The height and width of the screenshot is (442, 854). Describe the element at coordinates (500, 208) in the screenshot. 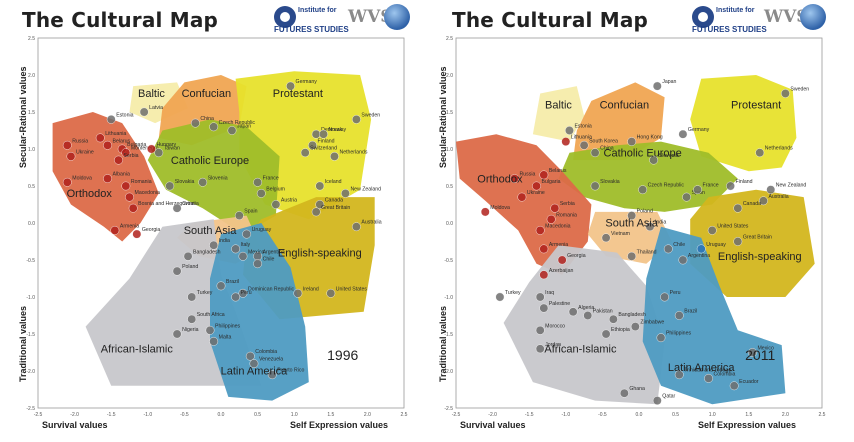

I see `country-label: Moldova` at that location.